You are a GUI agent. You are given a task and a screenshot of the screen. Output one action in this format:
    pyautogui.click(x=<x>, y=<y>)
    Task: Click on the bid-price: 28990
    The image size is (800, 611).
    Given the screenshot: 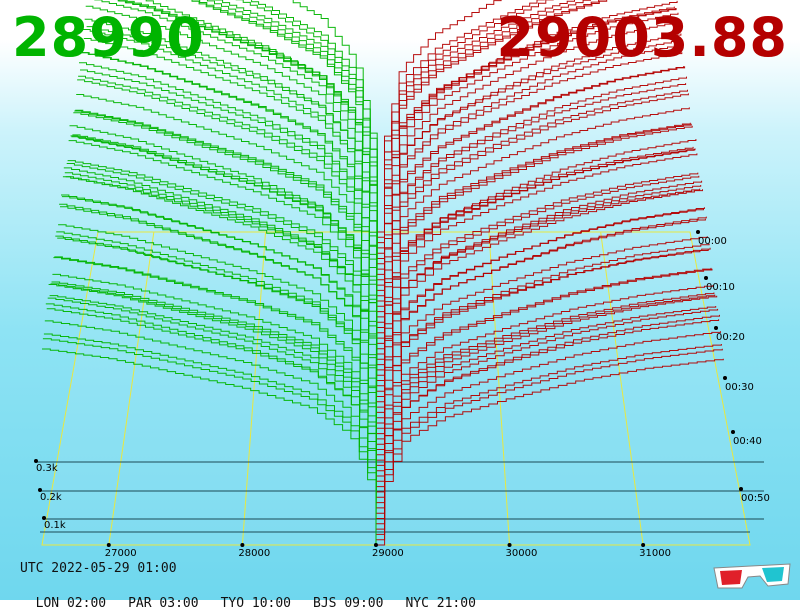 What is the action you would take?
    pyautogui.click(x=108, y=37)
    